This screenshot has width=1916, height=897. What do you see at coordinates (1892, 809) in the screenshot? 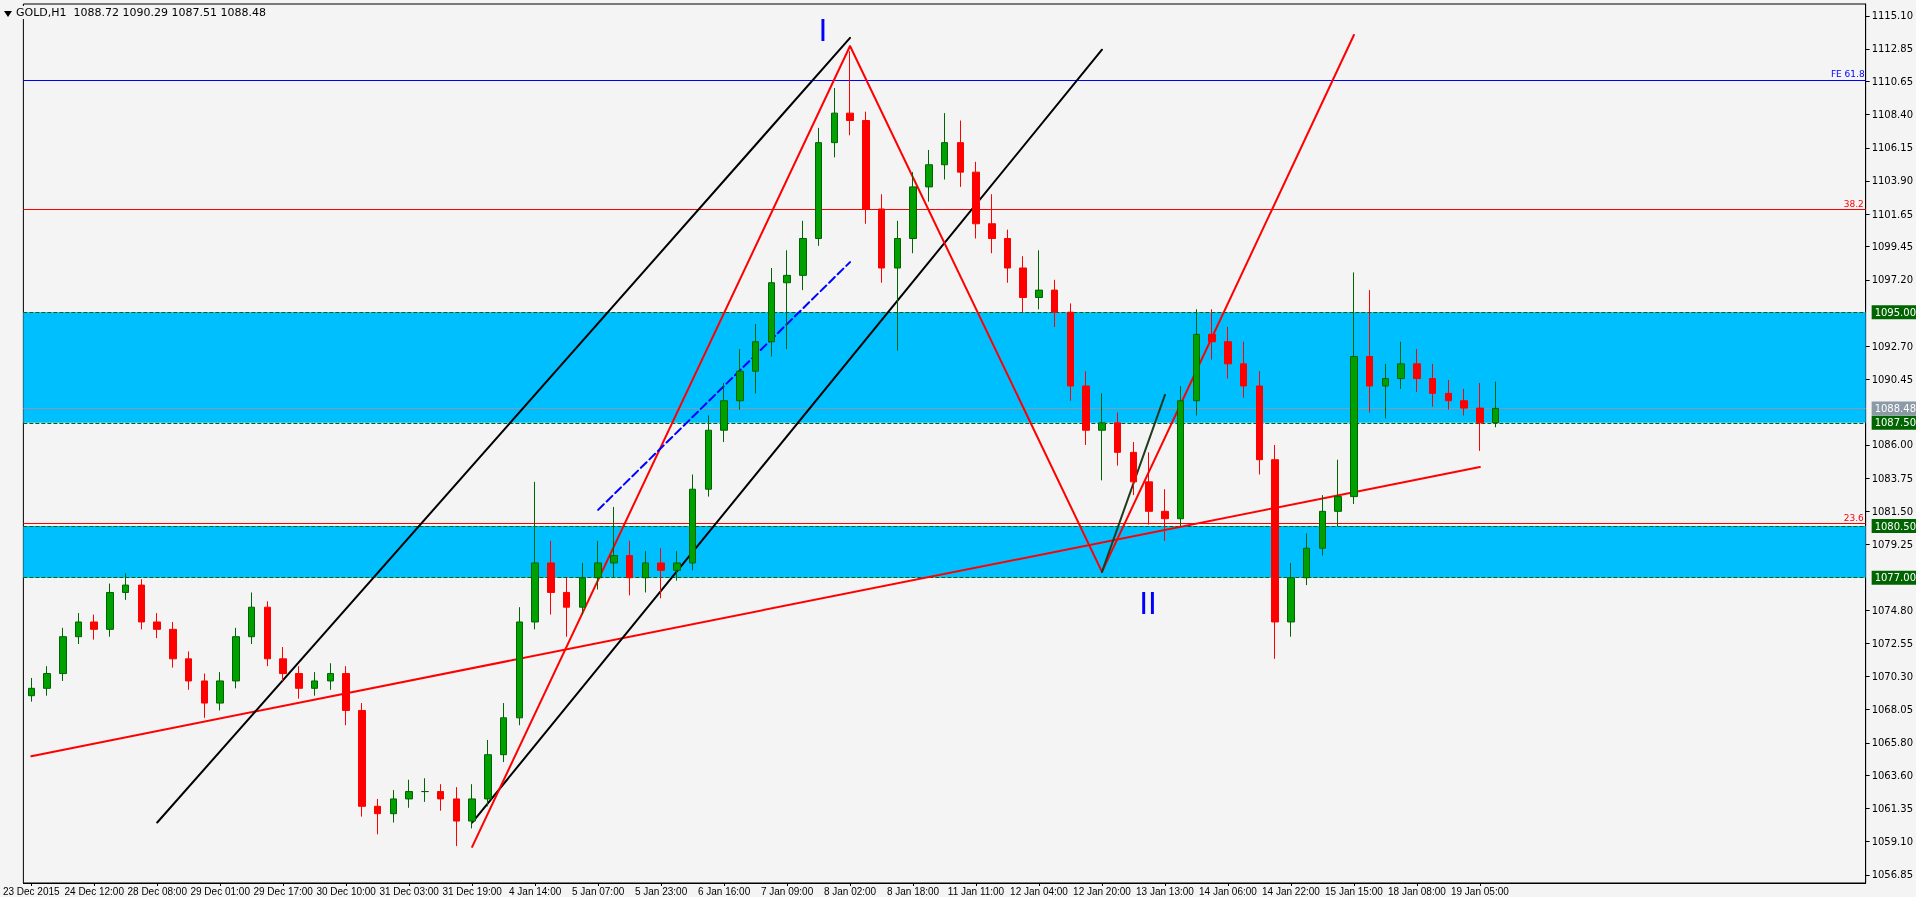
I see `y-tick-label: 1061.35` at bounding box center [1892, 809].